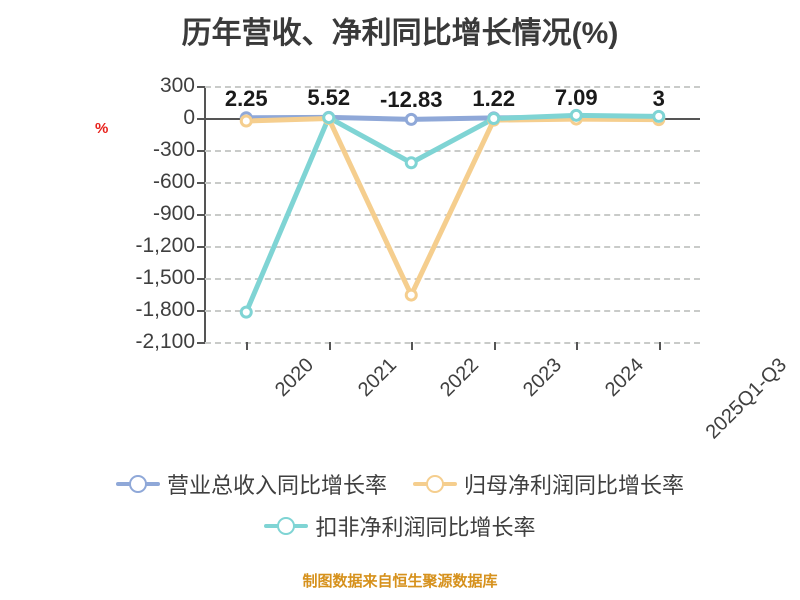 The image size is (800, 600). Describe the element at coordinates (165, 309) in the screenshot. I see `y-tick-label: -1,800` at that location.